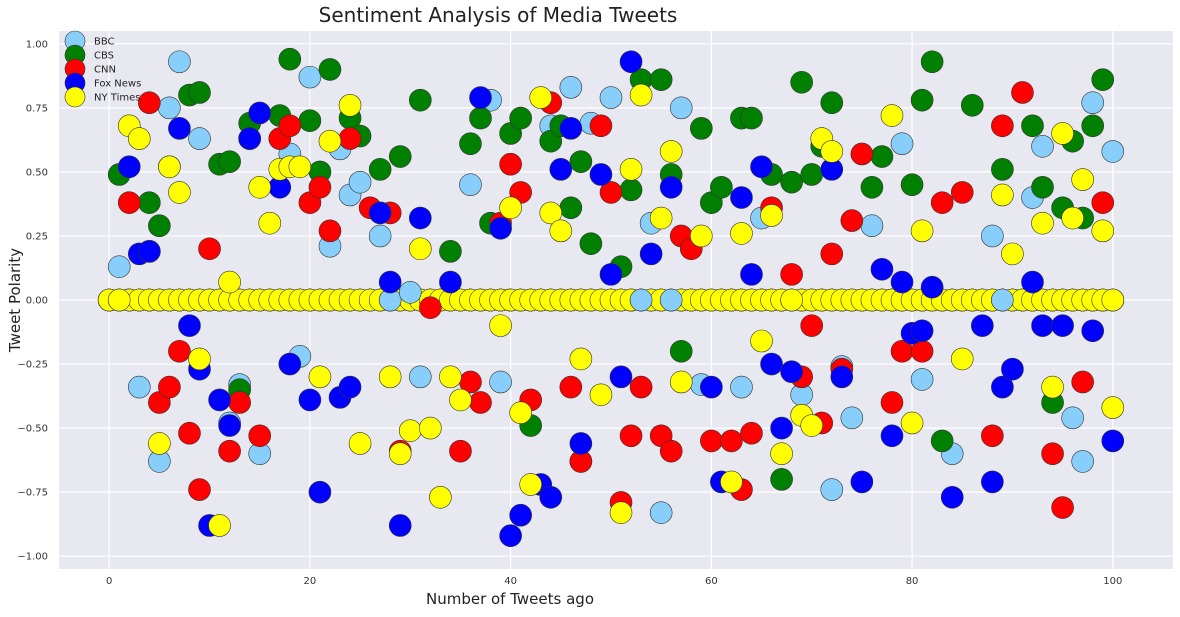 The width and height of the screenshot is (1180, 617). What do you see at coordinates (104, 56) in the screenshot?
I see `legend-label: CBS` at bounding box center [104, 56].